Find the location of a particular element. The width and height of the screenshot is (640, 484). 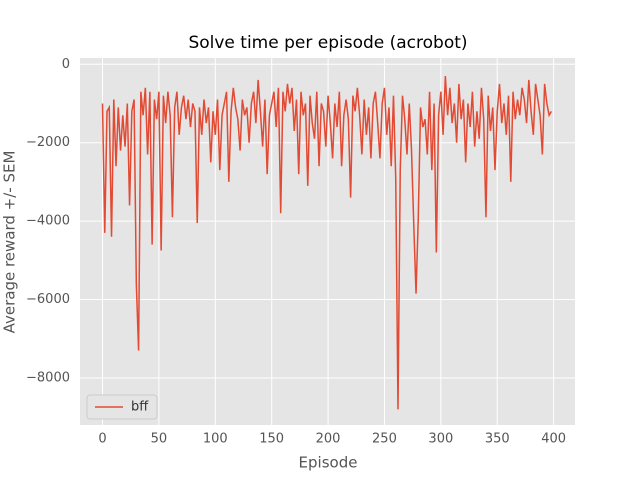

x-tick-label: 300 is located at coordinates (440, 439).